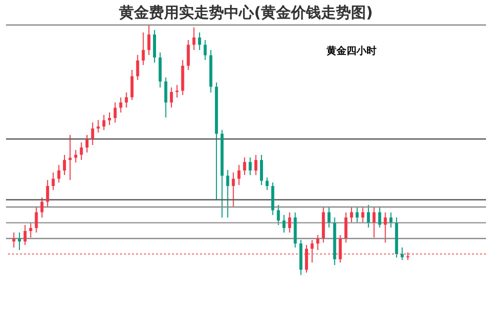 The image size is (500, 322). I want to click on chart-title: 黄金费用实走势中心(黄金价钱走势图), so click(245, 12).